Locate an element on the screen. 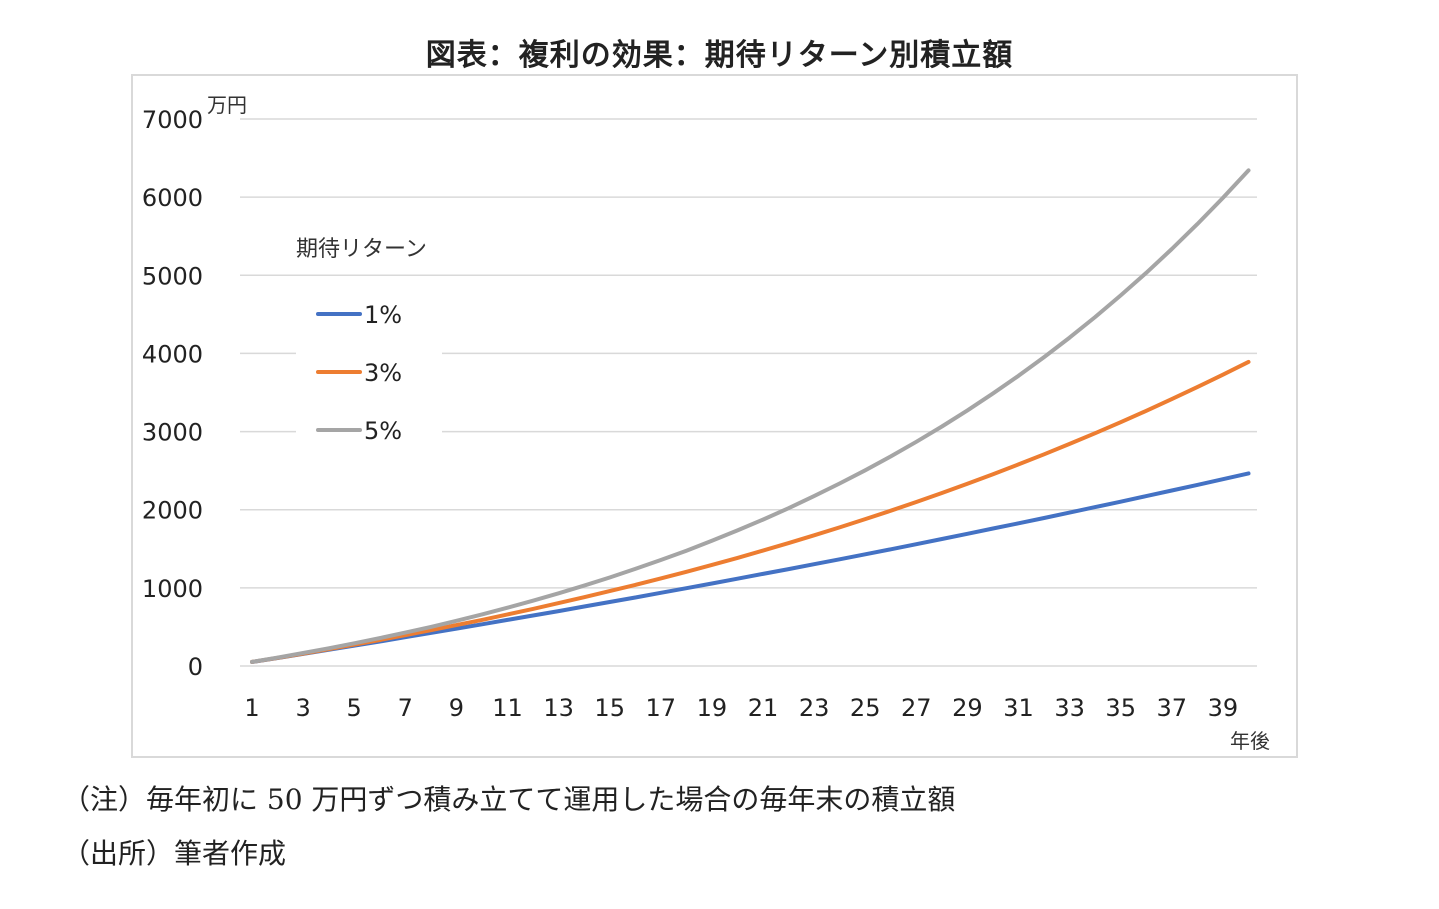 The image size is (1439, 909). x-tick-label: 31 is located at coordinates (1018, 708).